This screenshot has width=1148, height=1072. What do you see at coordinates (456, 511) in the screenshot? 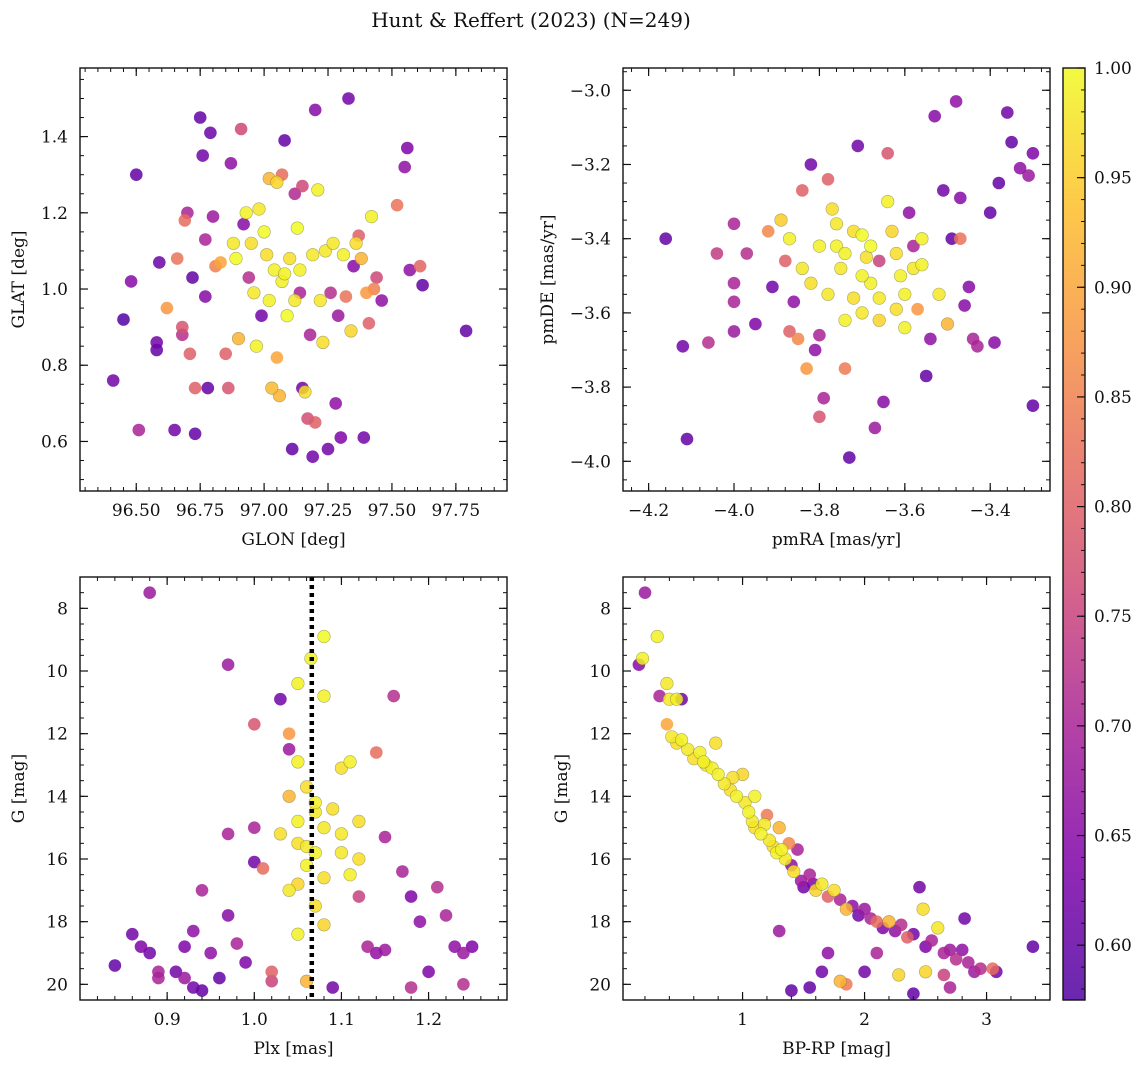
I see `x-tick-label: 97.75` at bounding box center [456, 511].